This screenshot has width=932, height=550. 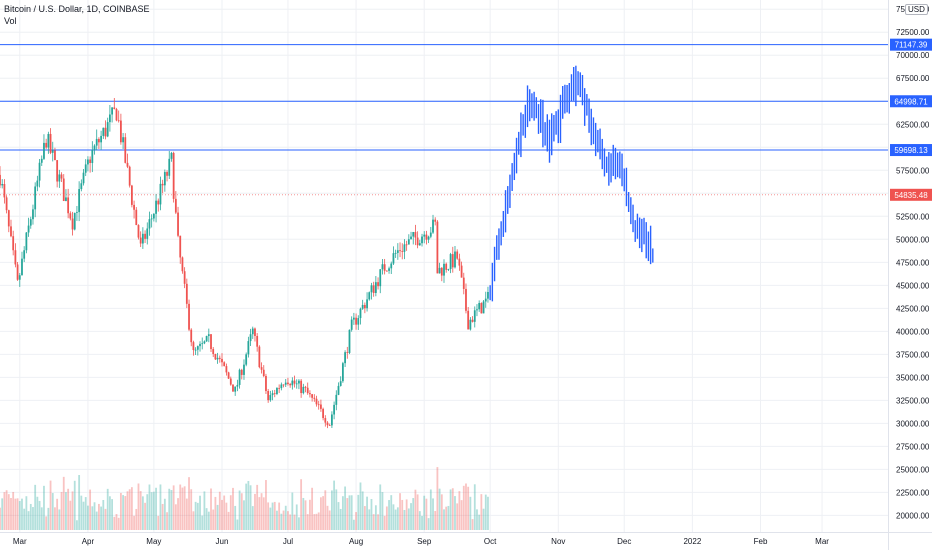 What do you see at coordinates (913, 377) in the screenshot?
I see `y-tick-label: 35000.00` at bounding box center [913, 377].